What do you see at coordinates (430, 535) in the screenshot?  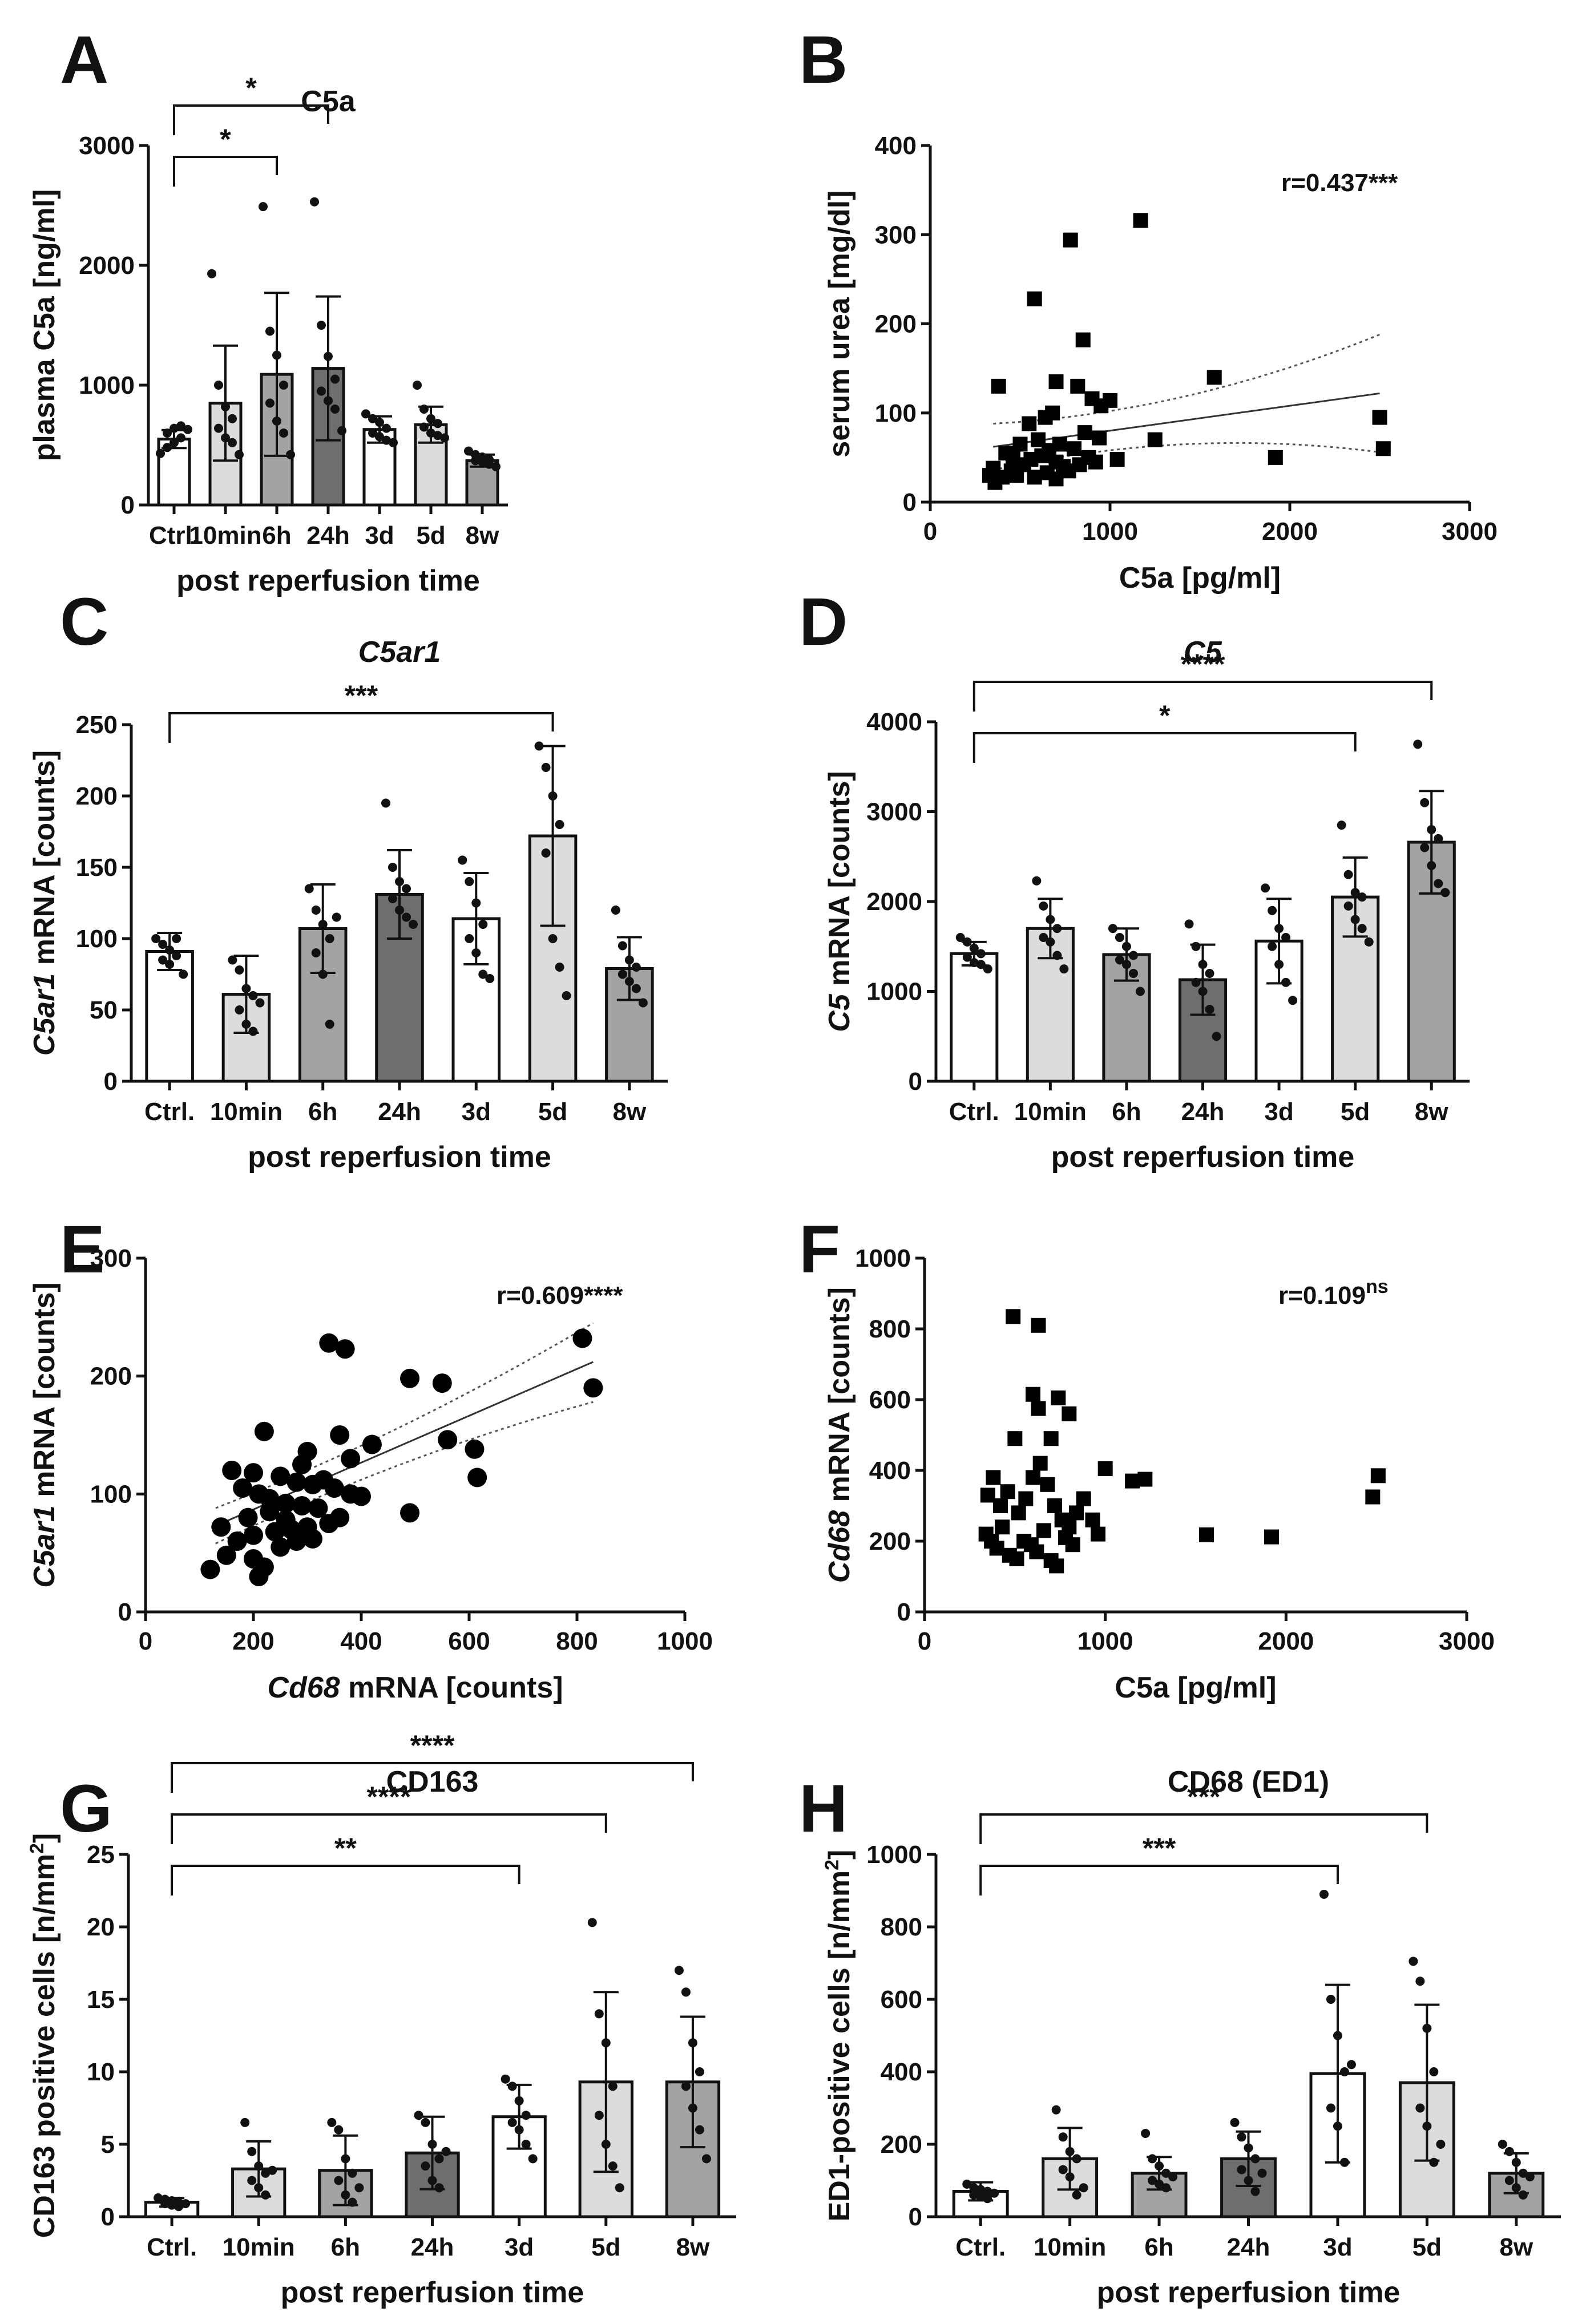 I see `x-tick-label: 5d` at bounding box center [430, 535].